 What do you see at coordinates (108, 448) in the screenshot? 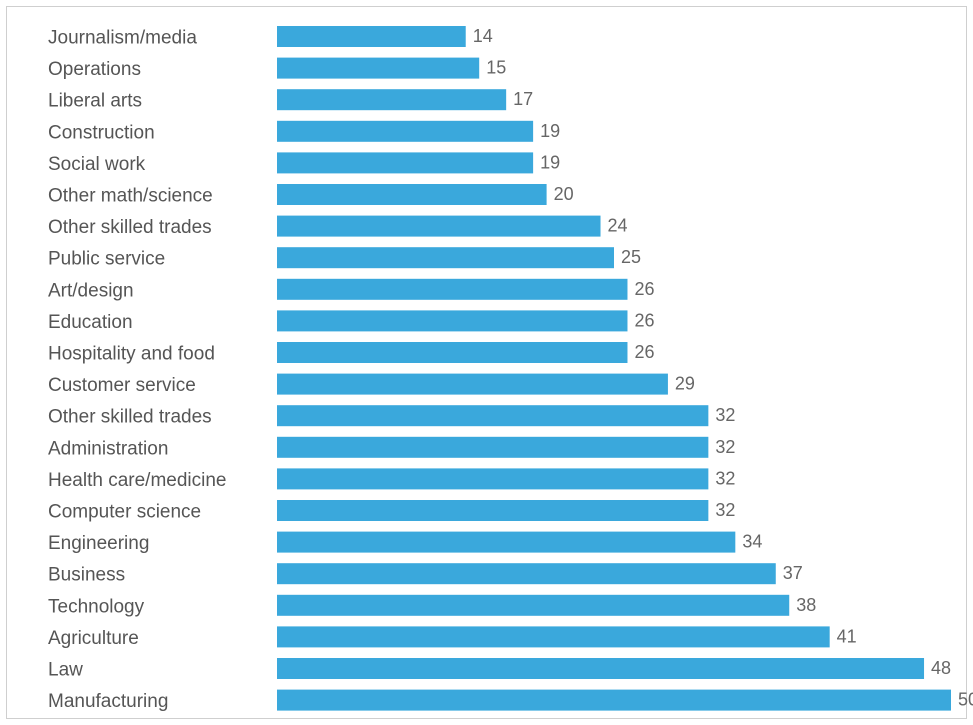
I see `category-label: Administration` at bounding box center [108, 448].